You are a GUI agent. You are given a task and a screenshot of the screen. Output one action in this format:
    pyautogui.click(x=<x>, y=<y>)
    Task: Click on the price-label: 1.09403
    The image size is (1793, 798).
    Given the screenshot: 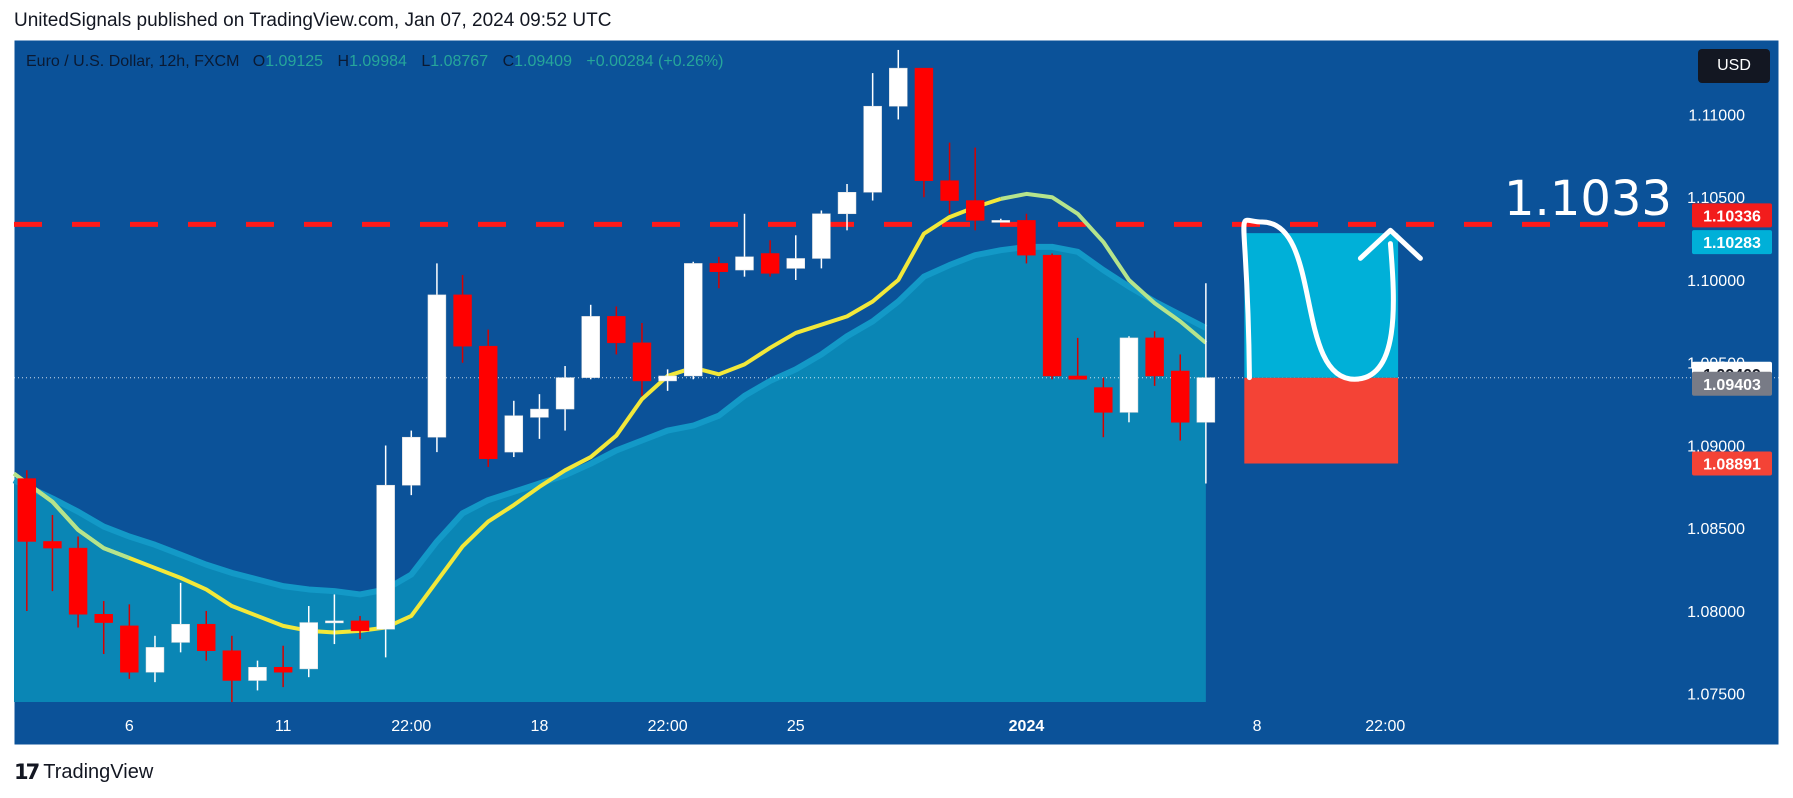 What is the action you would take?
    pyautogui.click(x=1732, y=383)
    